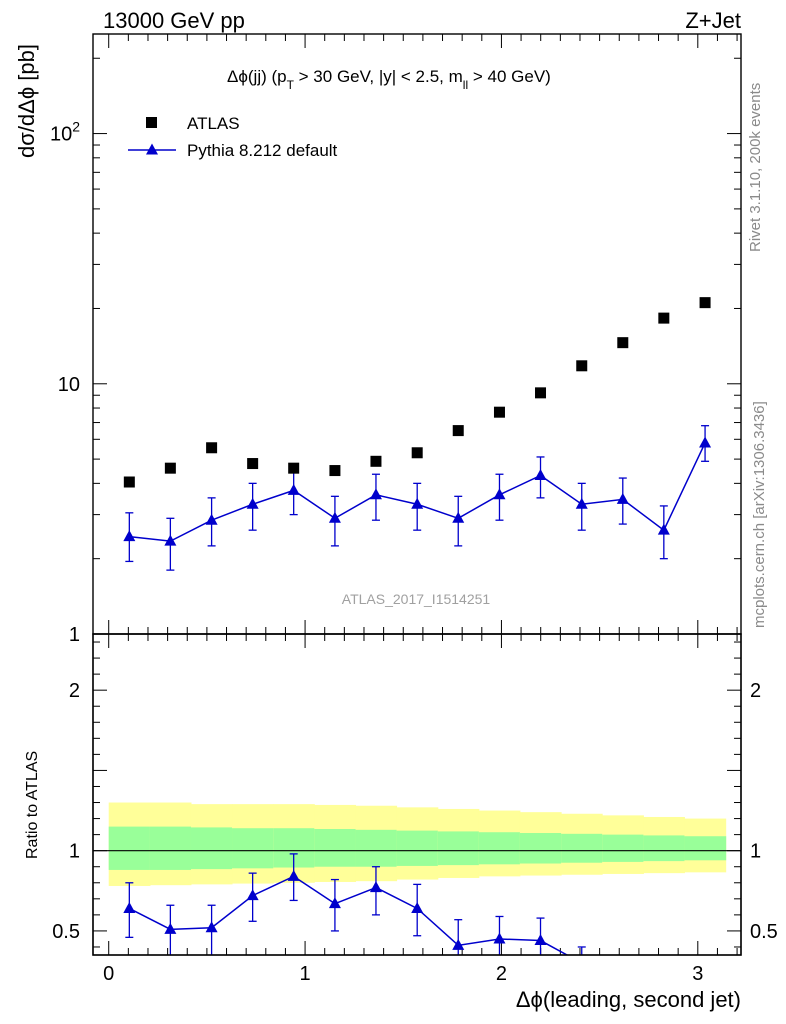 The width and height of the screenshot is (786, 1024). What do you see at coordinates (759, 514) in the screenshot?
I see `mcplots-label: mcplots.cern.ch [arXiv:1306.3436]` at bounding box center [759, 514].